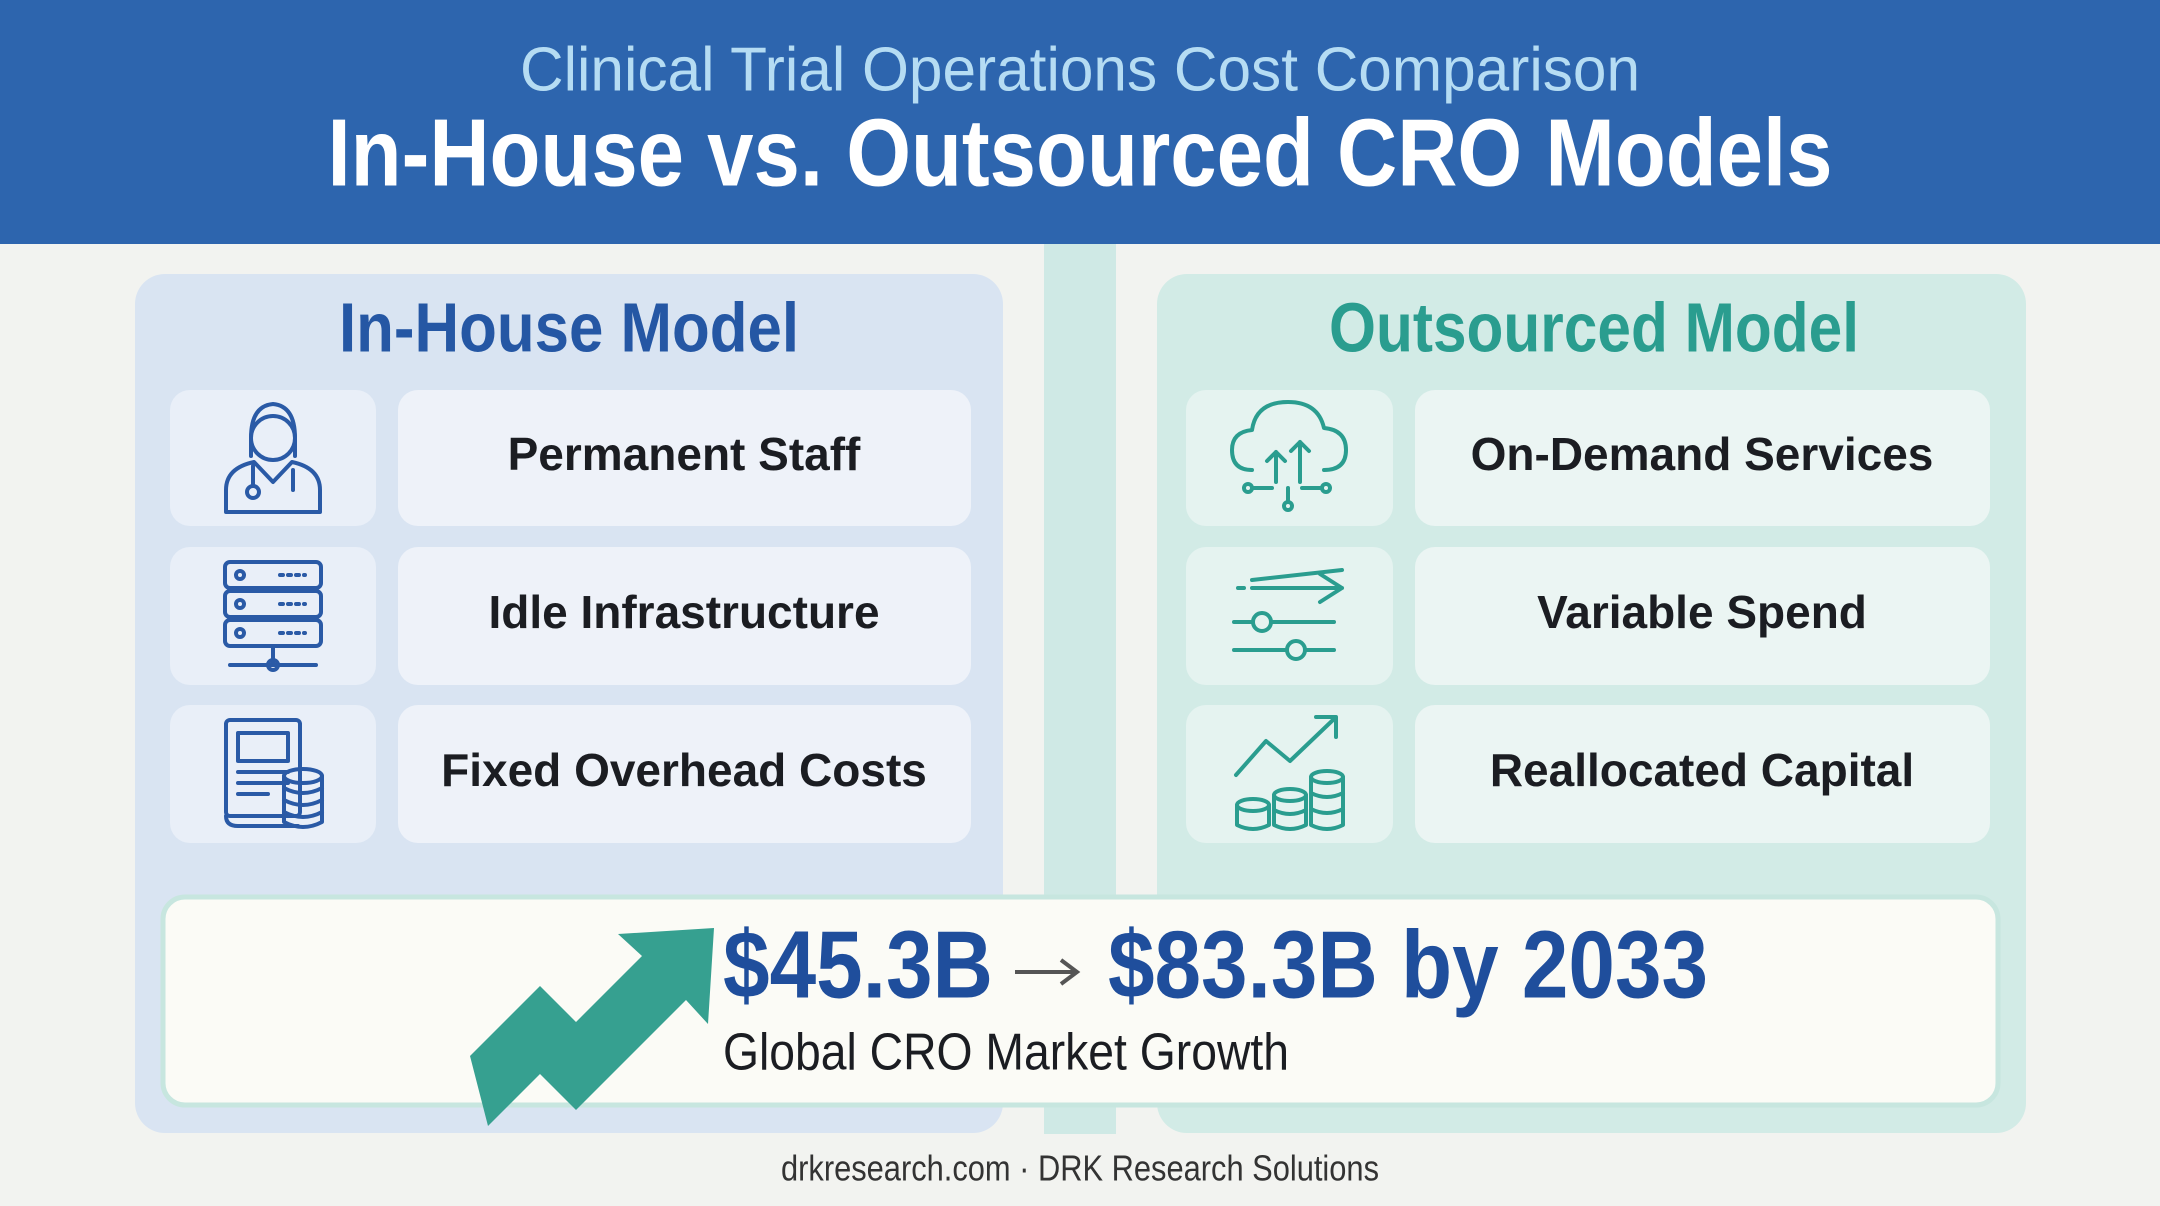 This screenshot has width=2160, height=1206. Describe the element at coordinates (1408, 964) in the screenshot. I see `growth-end: $83.3B by 2033` at that location.